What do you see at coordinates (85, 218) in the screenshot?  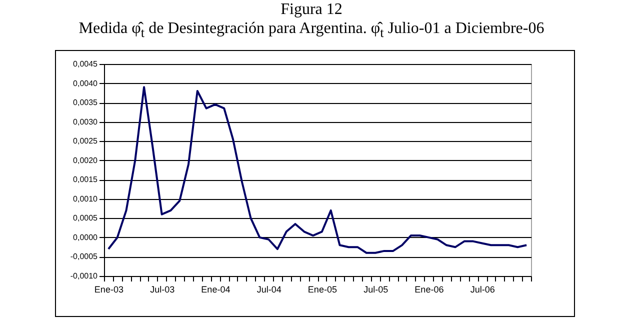 I see `y-tick-label: 0,0005` at bounding box center [85, 218].